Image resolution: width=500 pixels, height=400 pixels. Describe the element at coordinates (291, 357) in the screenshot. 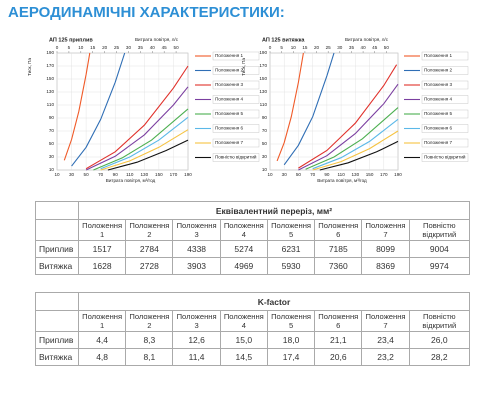

I see `cell: 17,4` at that location.